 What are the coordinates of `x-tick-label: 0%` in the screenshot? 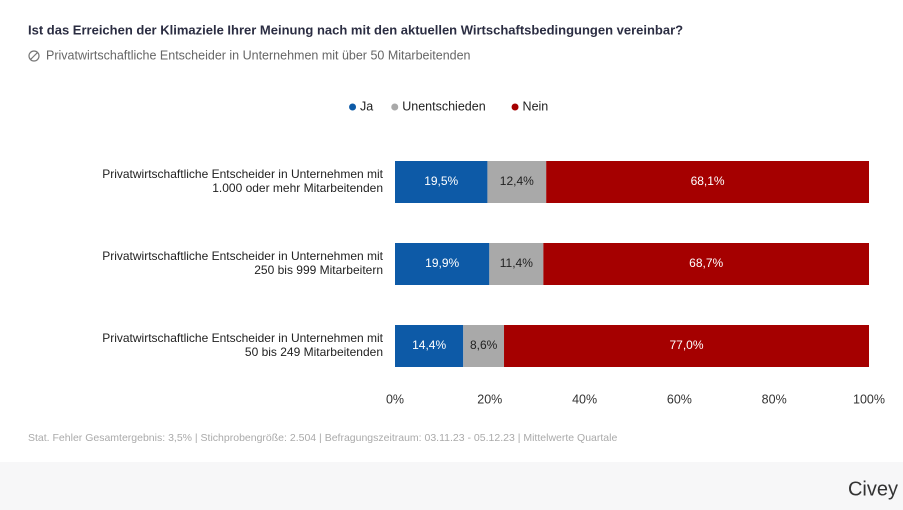 It's located at (395, 399).